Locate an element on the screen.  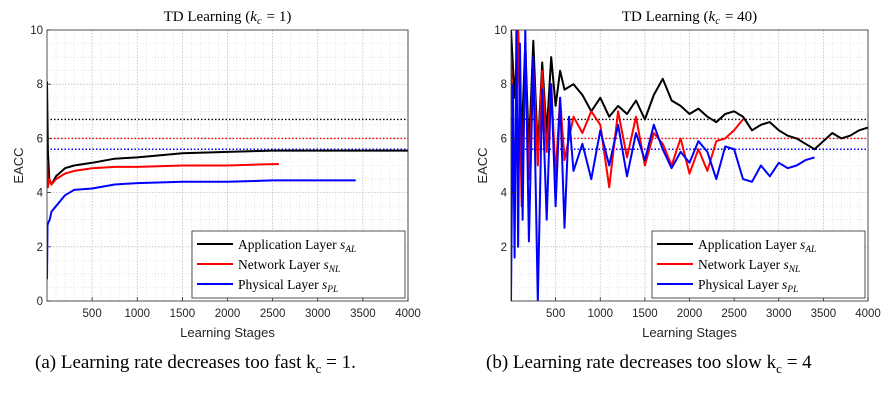
chart2-ylabel: EACC is located at coordinates (482, 165).